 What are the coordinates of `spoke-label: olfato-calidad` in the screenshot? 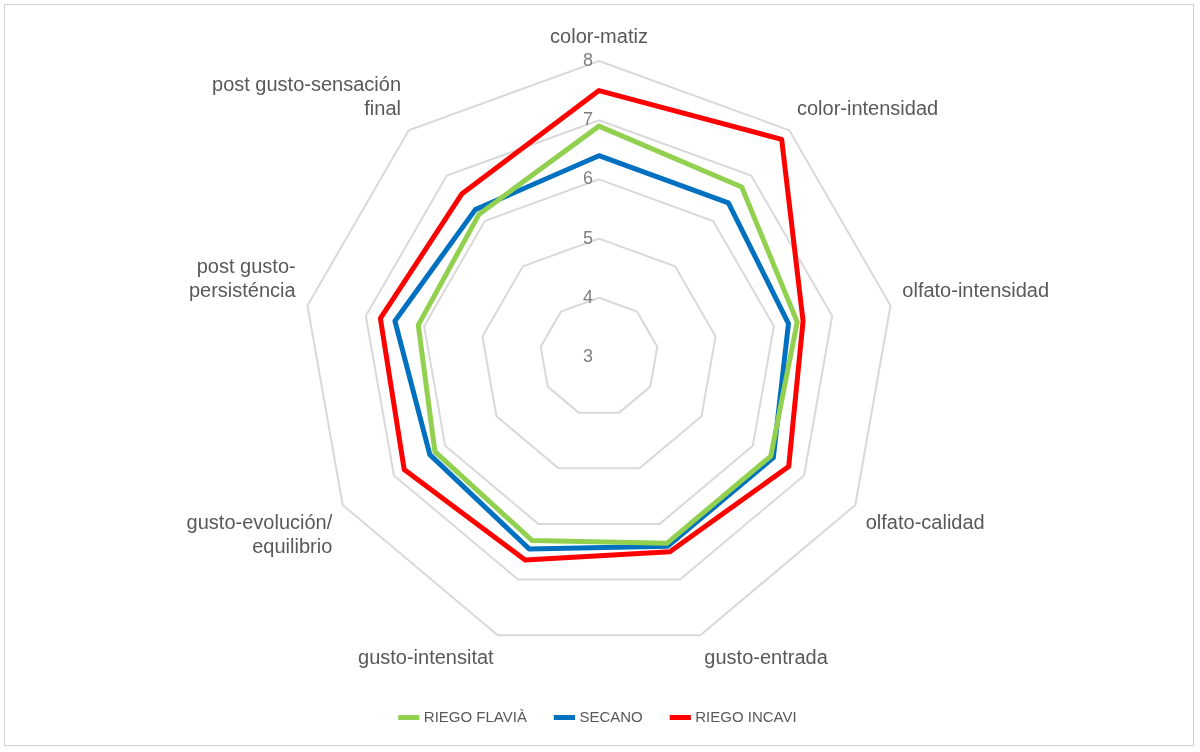 It's located at (925, 521).